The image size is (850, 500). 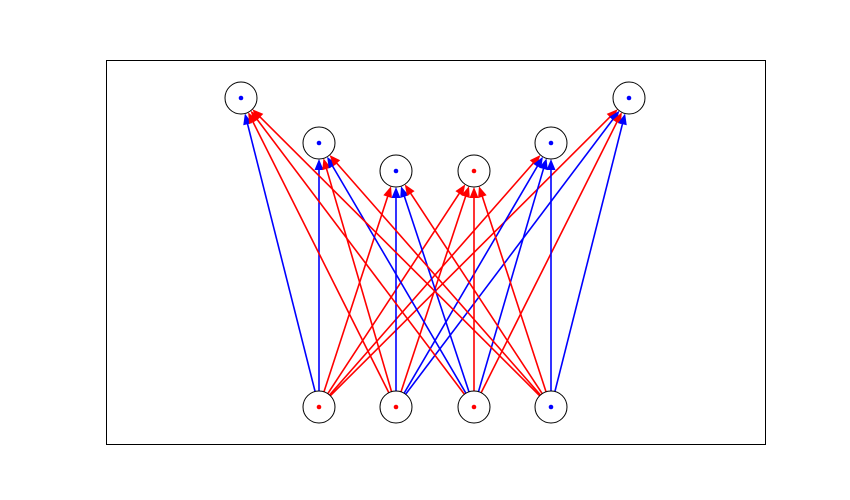 What do you see at coordinates (432, 298) in the screenshot?
I see `edge-b2-t4` at bounding box center [432, 298].